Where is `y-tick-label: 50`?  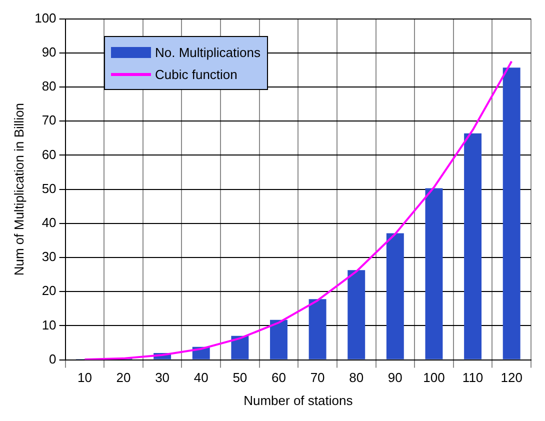
y-tick-label: 50 is located at coordinates (49, 188).